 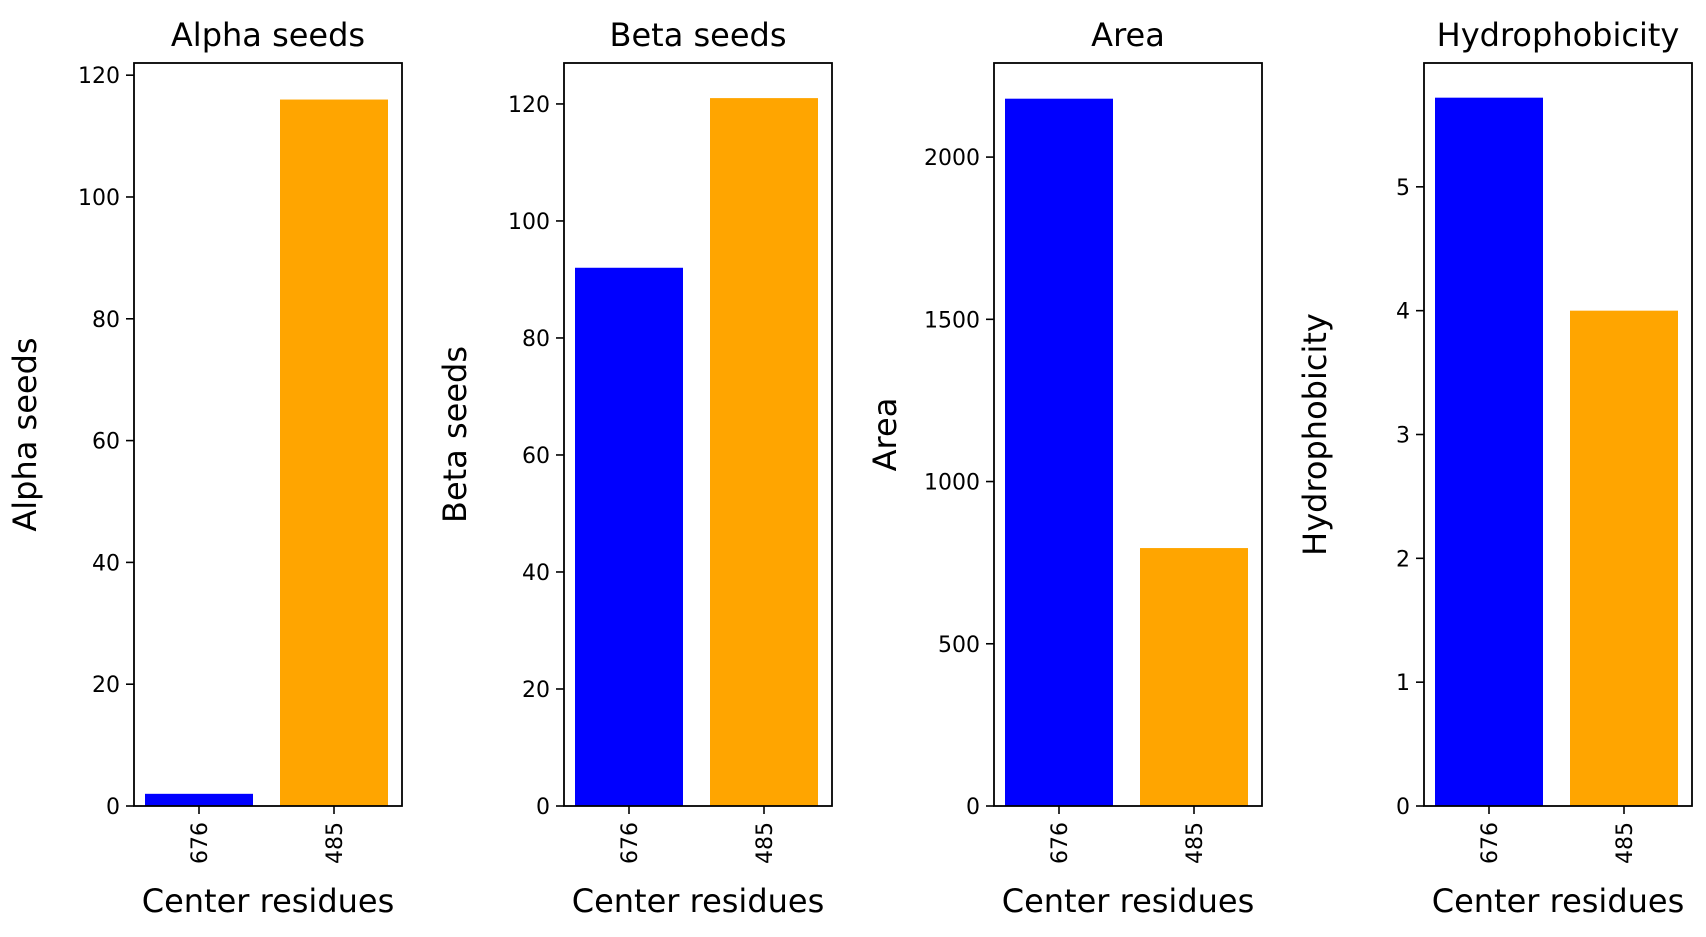 What do you see at coordinates (952, 483) in the screenshot?
I see `y-tick-label: 1000` at bounding box center [952, 483].